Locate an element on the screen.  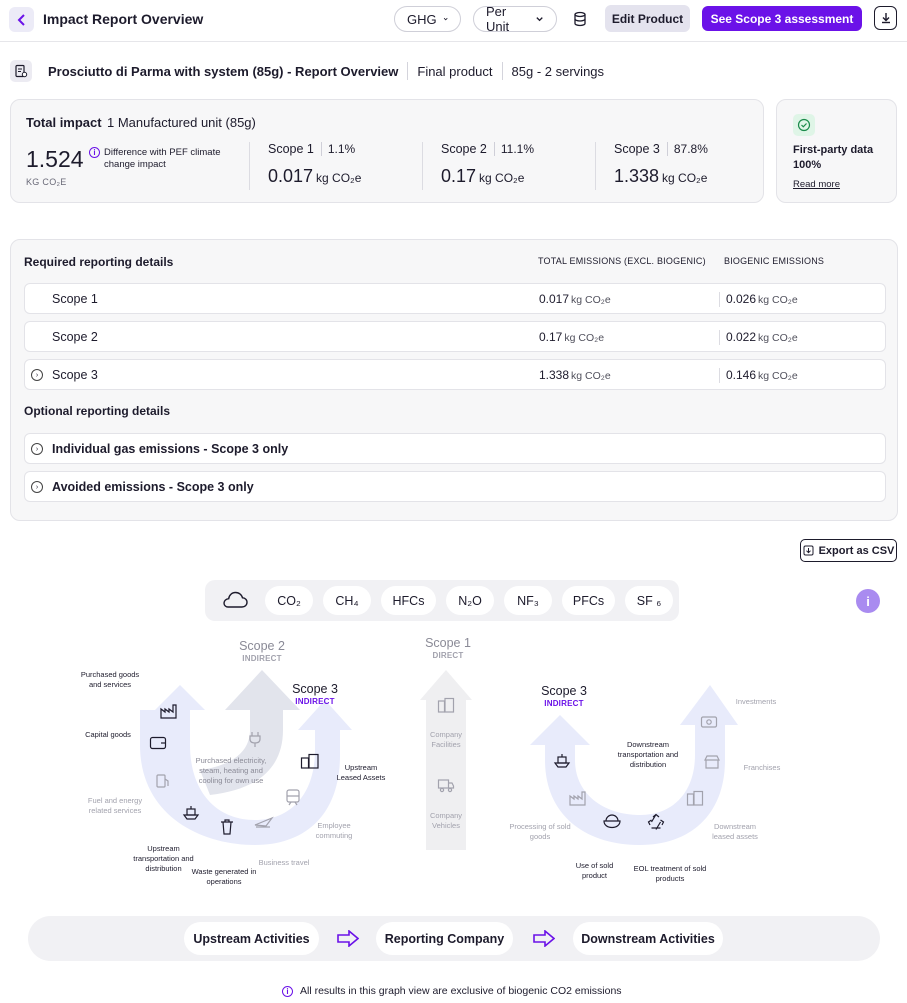
first-party-label: First-party data is located at coordinates (833, 150).